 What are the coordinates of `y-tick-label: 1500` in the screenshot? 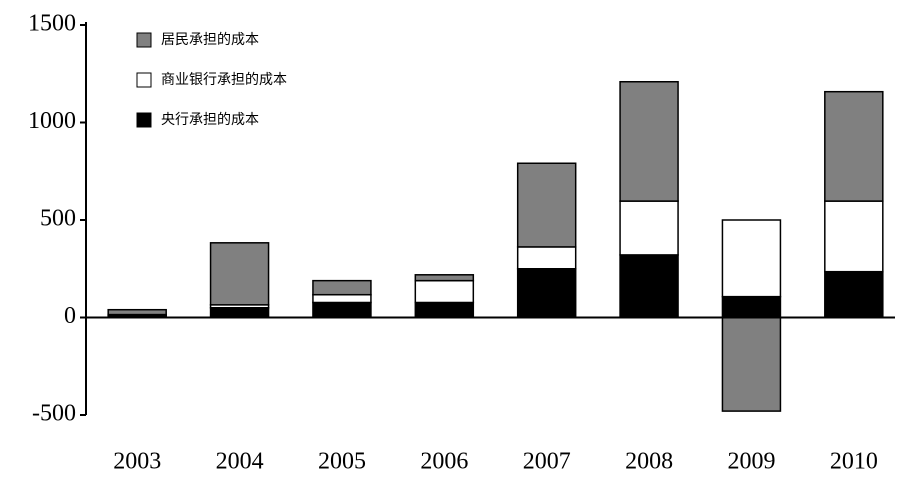 It's located at (52, 24).